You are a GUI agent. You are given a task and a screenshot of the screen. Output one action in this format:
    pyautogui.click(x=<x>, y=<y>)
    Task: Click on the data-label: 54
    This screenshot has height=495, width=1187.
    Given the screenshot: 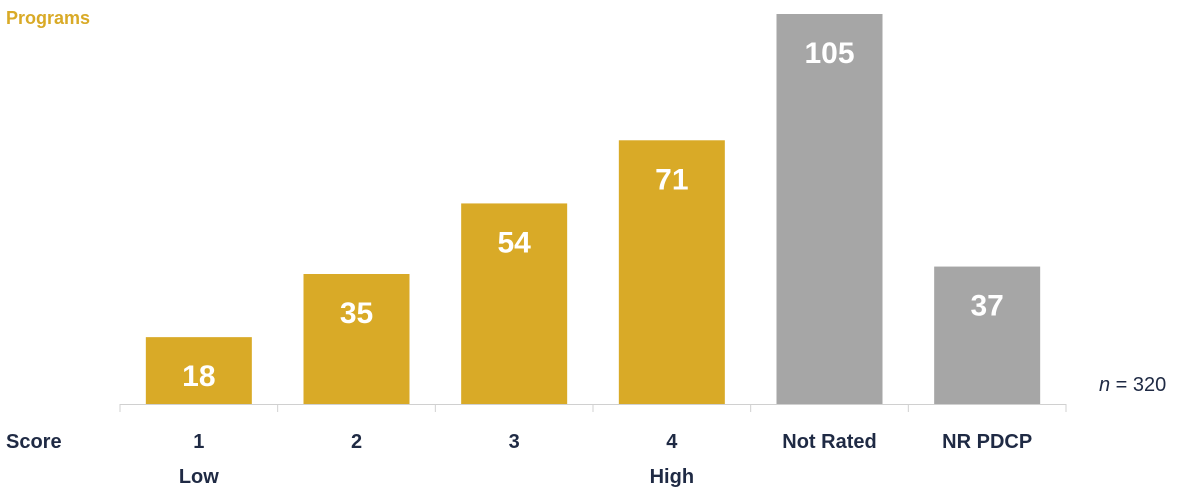 What is the action you would take?
    pyautogui.click(x=514, y=242)
    